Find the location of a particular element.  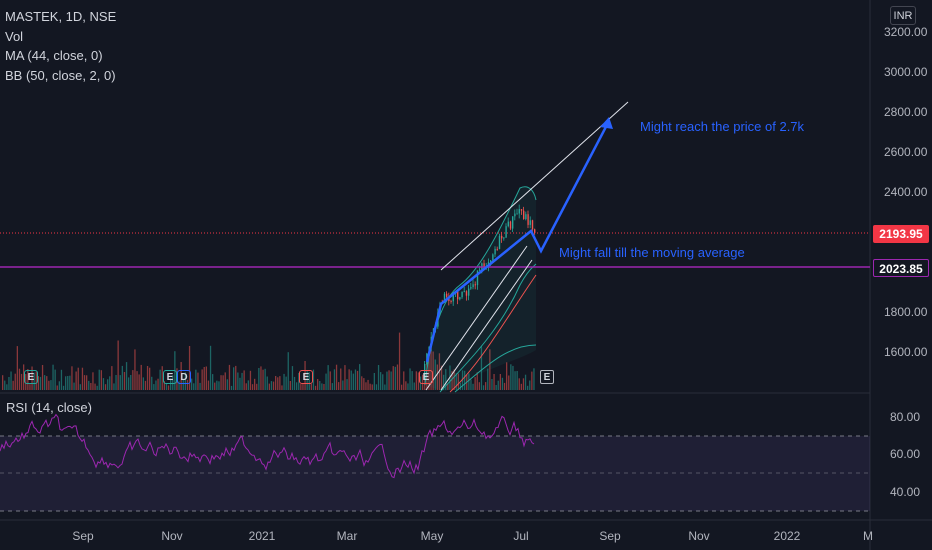

vol-label: Vol is located at coordinates (14, 36).